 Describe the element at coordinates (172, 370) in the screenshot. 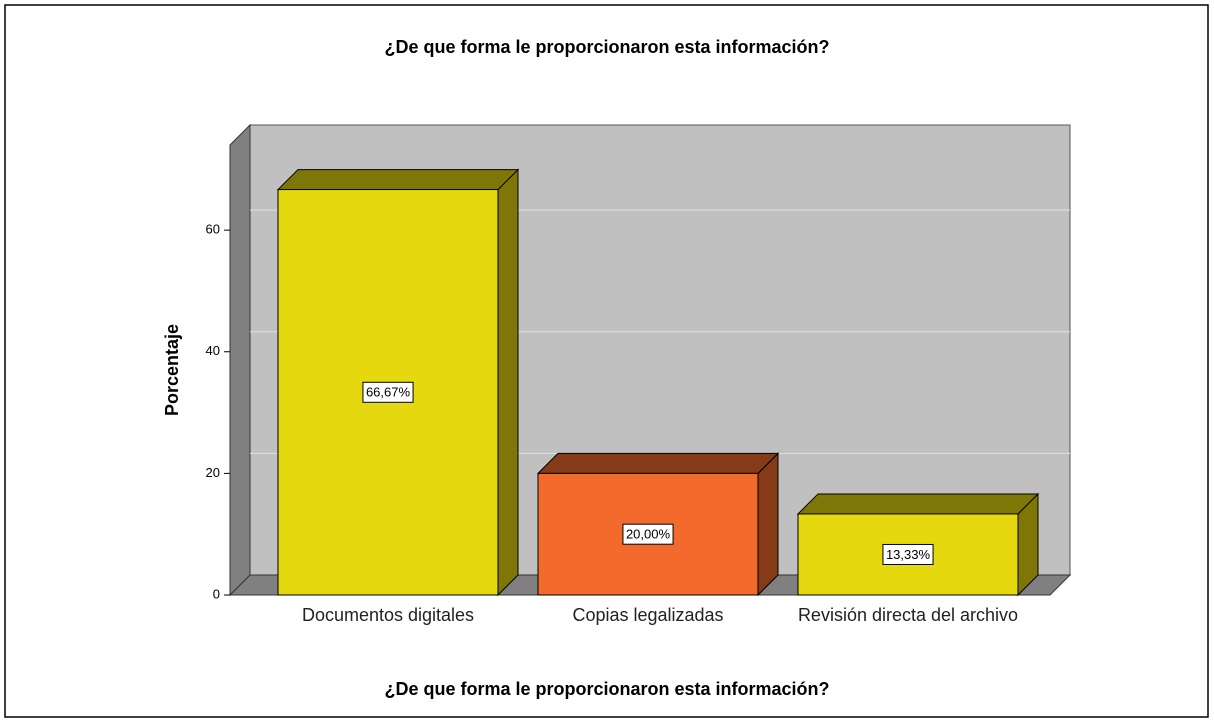

I see `y-axis-label: Porcentaje` at that location.